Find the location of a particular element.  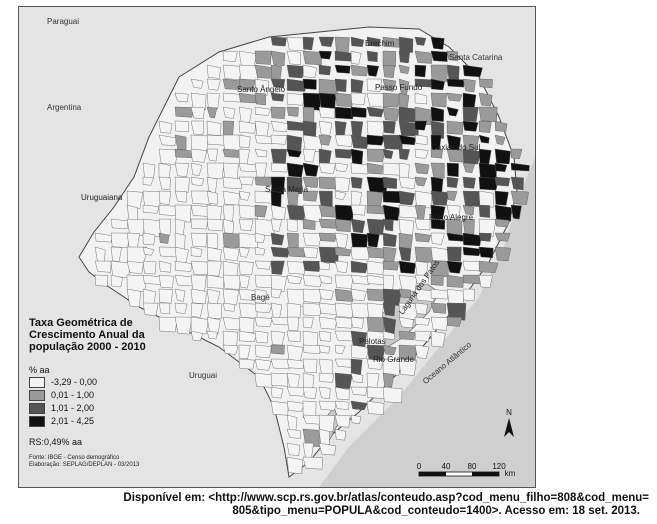

label-santo-angelo: Santo Ângelo is located at coordinates (261, 89).